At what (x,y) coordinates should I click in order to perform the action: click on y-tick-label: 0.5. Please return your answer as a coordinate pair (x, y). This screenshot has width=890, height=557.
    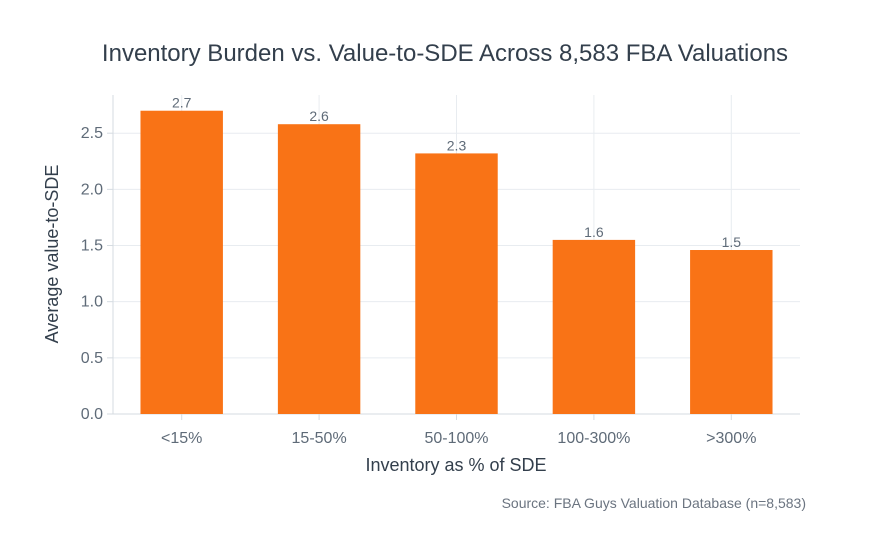
    Looking at the image, I should click on (92, 358).